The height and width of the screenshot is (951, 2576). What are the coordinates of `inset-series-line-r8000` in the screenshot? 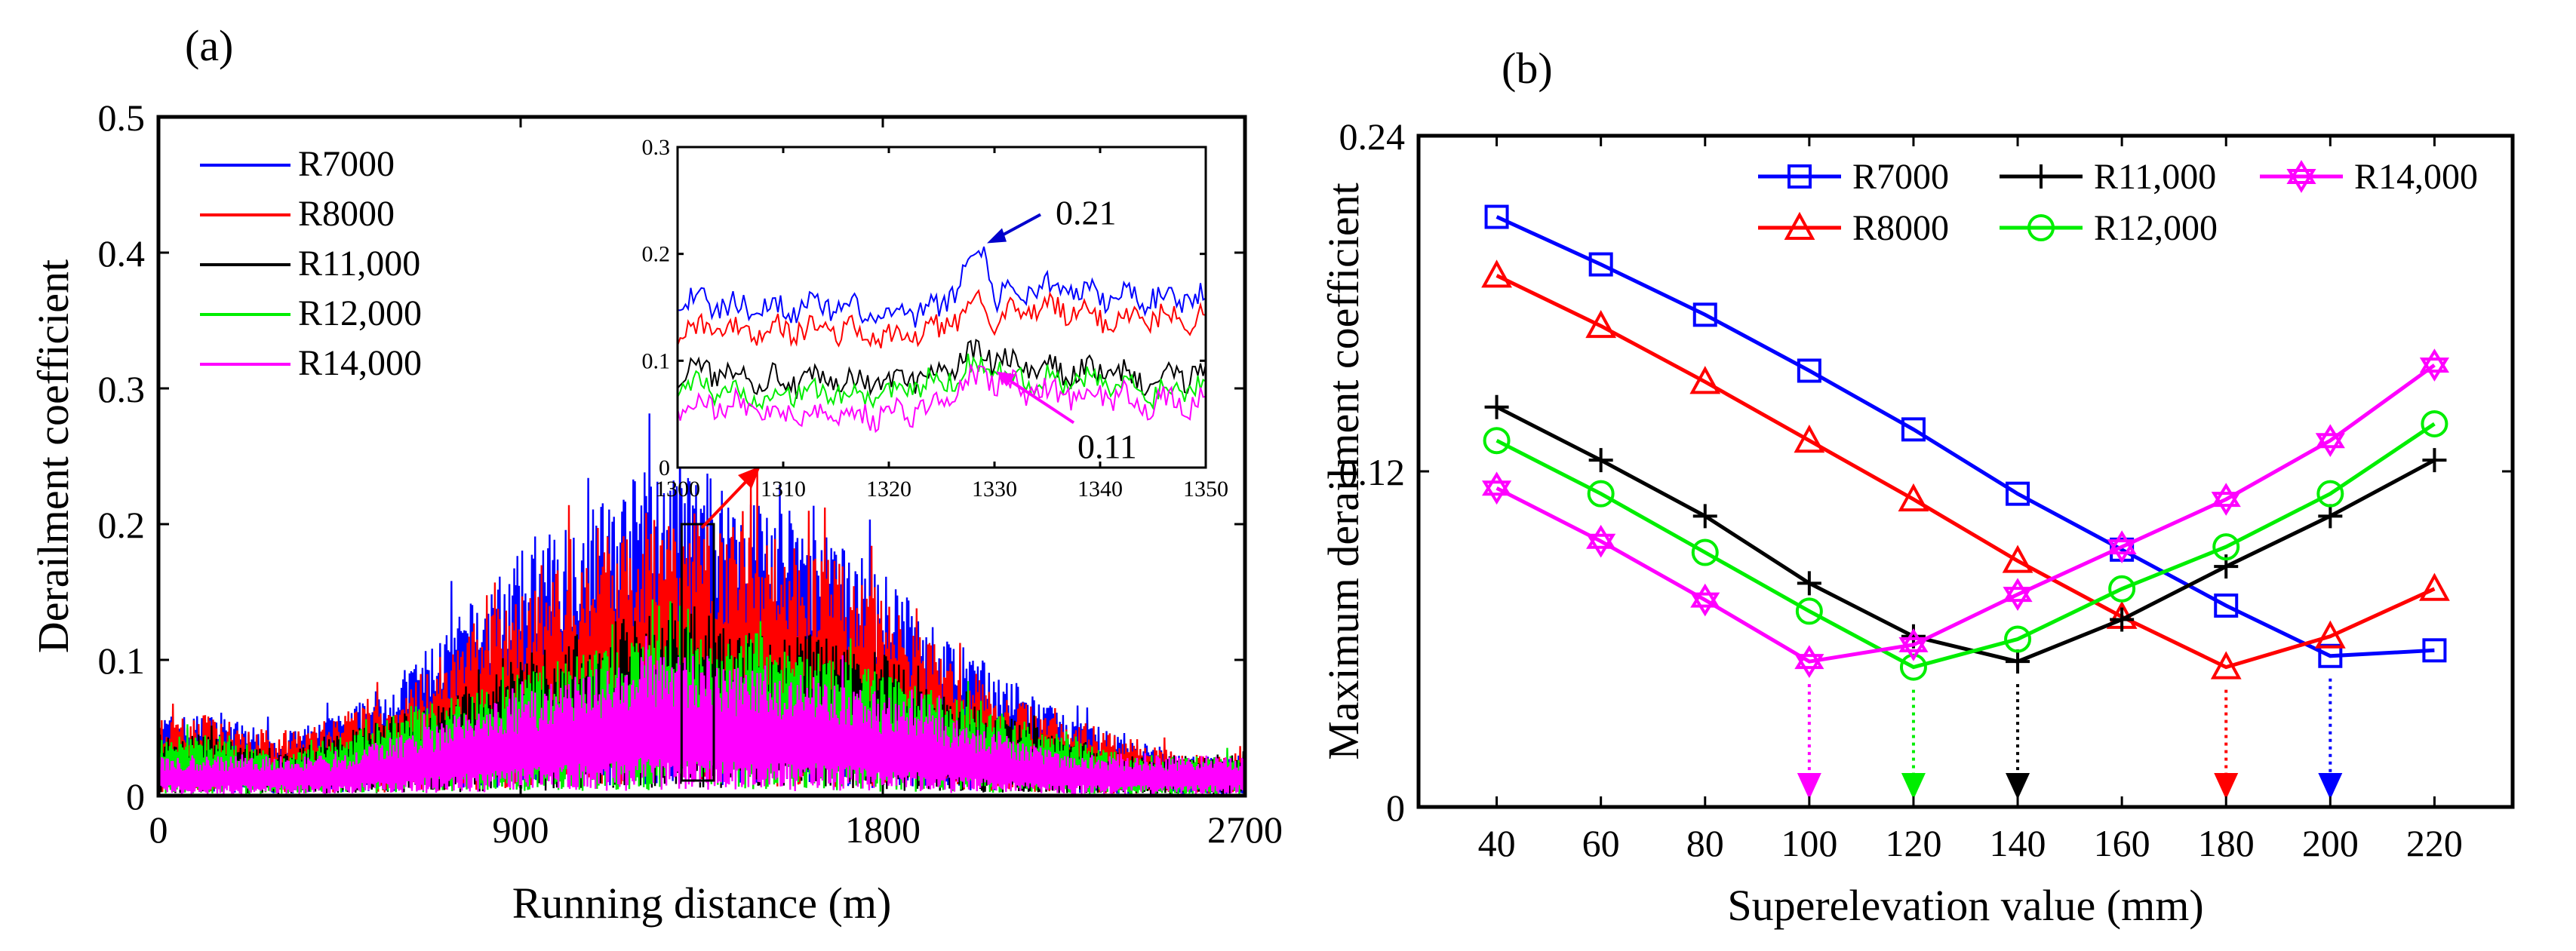 It's located at (942, 318).